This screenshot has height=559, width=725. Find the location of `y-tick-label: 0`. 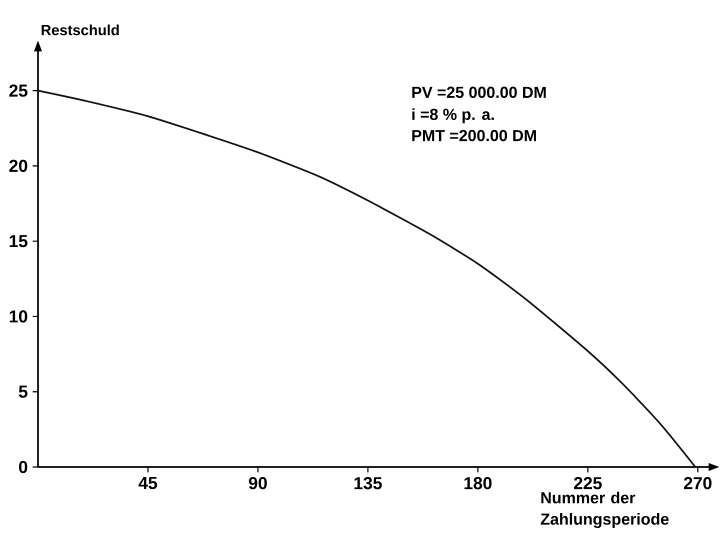

y-tick-label: 0 is located at coordinates (23, 467).